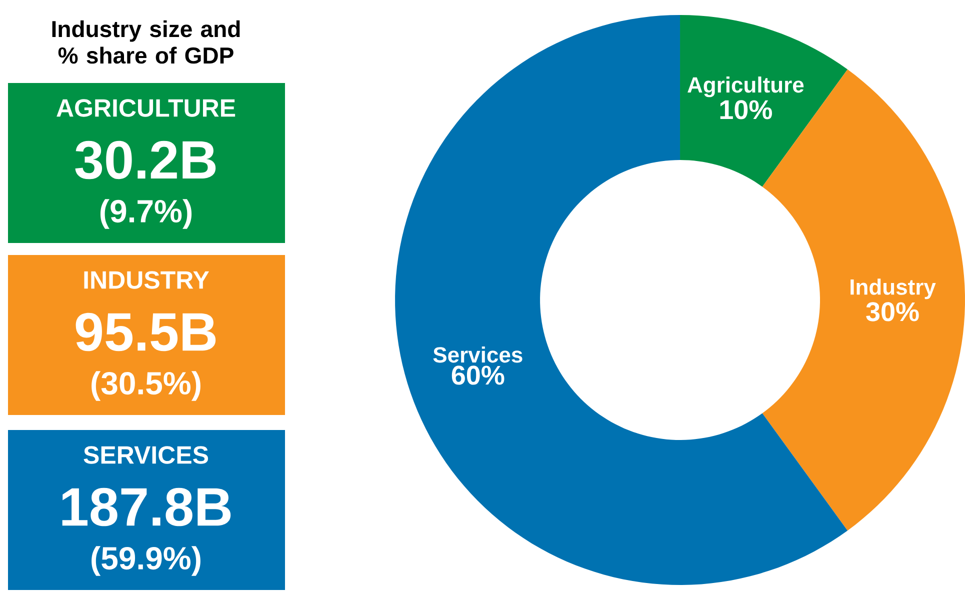 This screenshot has width=965, height=595. What do you see at coordinates (147, 280) in the screenshot?
I see `category-label: INDUSTRY` at bounding box center [147, 280].